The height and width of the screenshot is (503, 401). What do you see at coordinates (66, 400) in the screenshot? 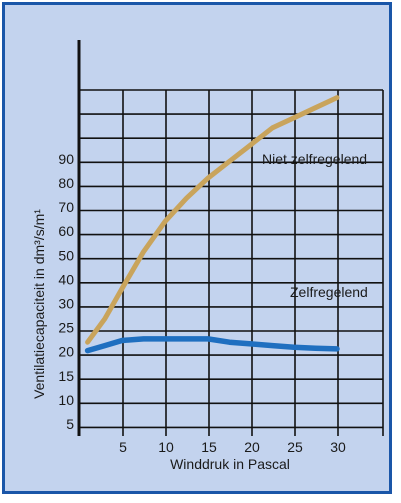
I see `y-tick-label: 10` at bounding box center [66, 400].